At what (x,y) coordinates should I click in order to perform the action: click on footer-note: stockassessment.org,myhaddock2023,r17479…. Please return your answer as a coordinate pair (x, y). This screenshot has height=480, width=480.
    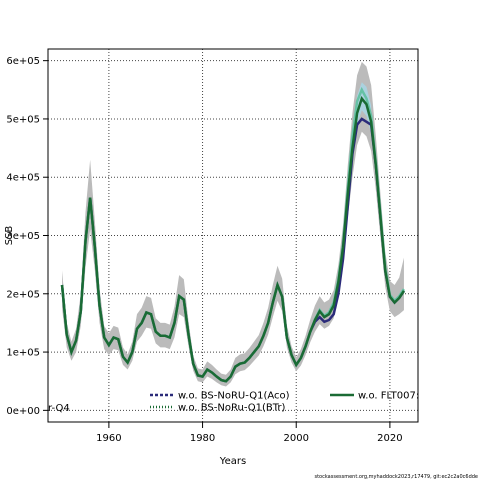
    Looking at the image, I should click on (396, 477).